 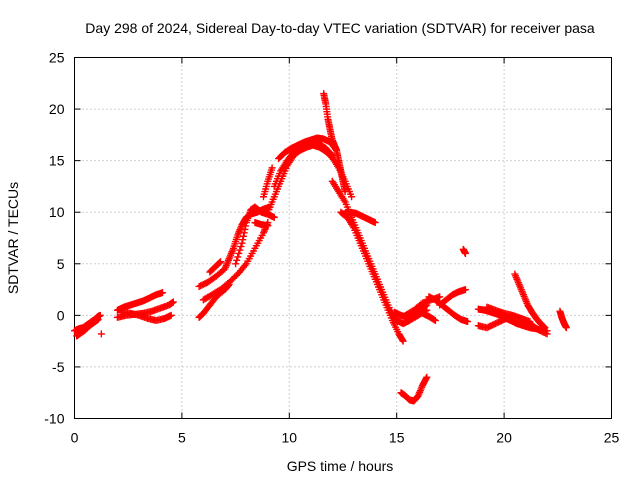 I want to click on x-tick-label: 5, so click(x=182, y=438).